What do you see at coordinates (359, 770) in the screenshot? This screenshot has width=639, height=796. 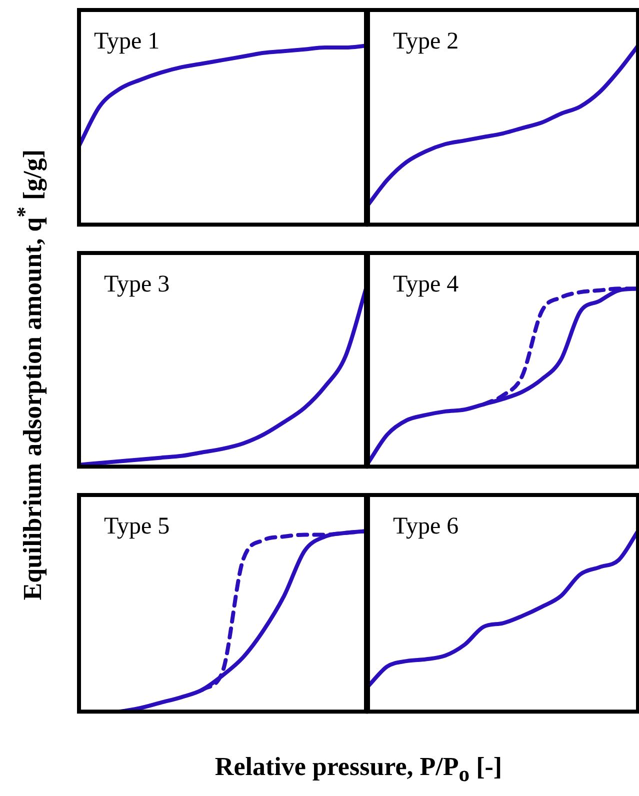 I see `x-axis-title: Relative pressure, P/P$_{o}$ [-]` at bounding box center [359, 770].